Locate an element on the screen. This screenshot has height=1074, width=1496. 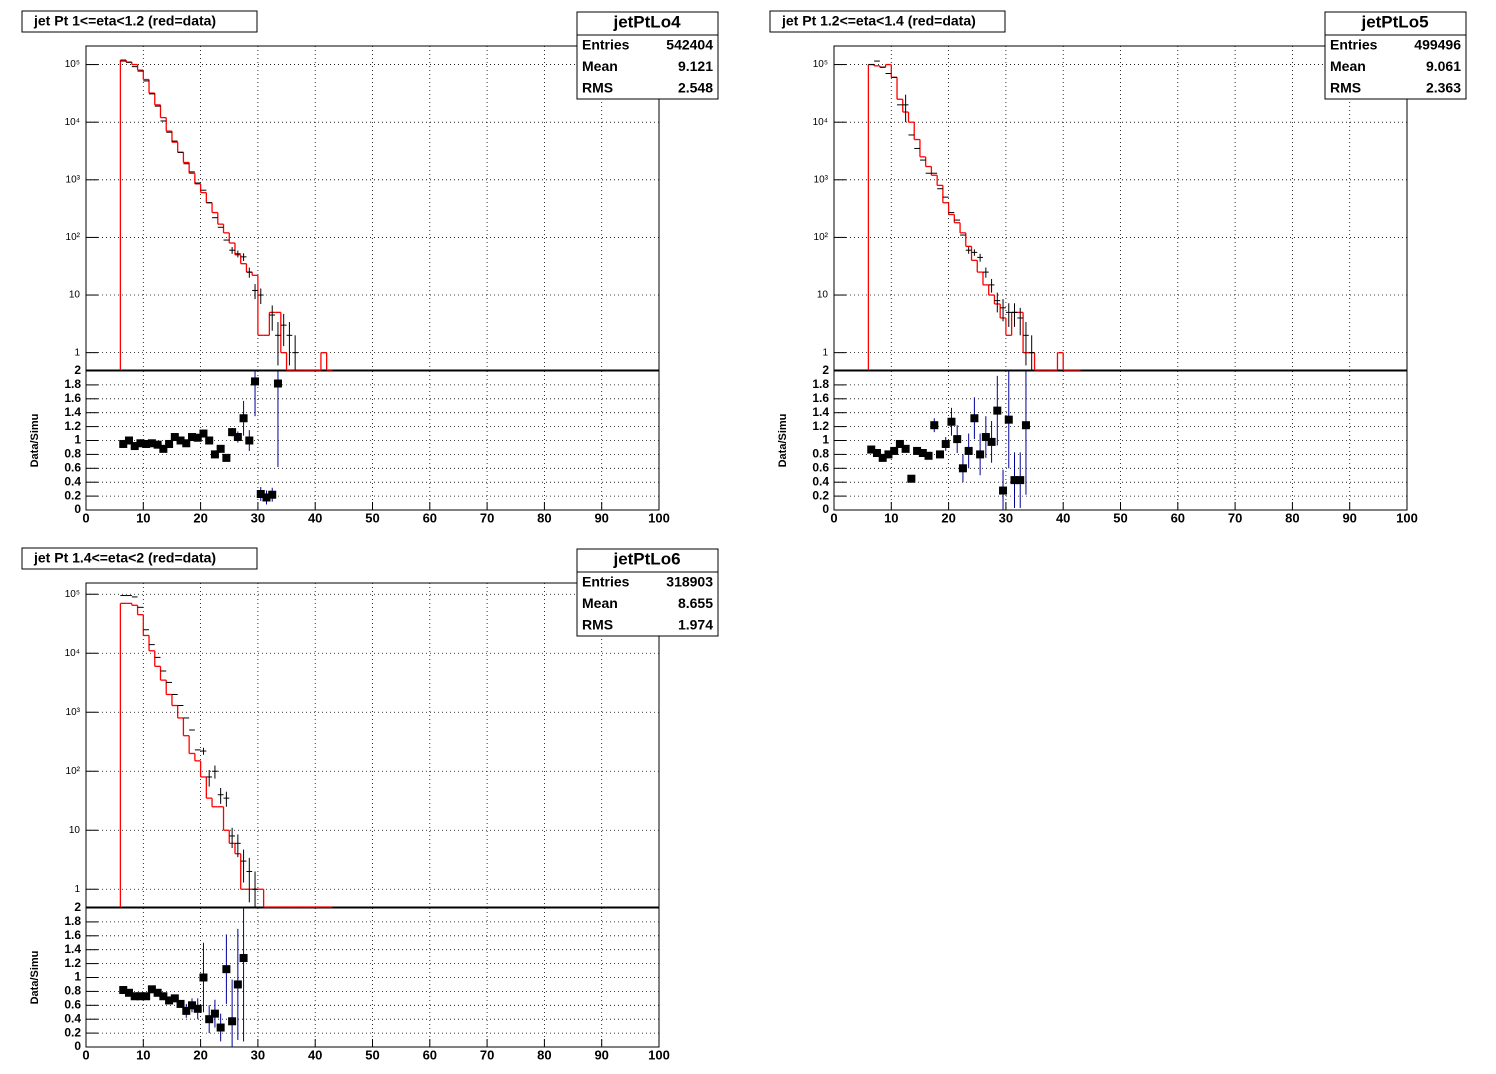
stats-value: 318903 is located at coordinates (689, 582).